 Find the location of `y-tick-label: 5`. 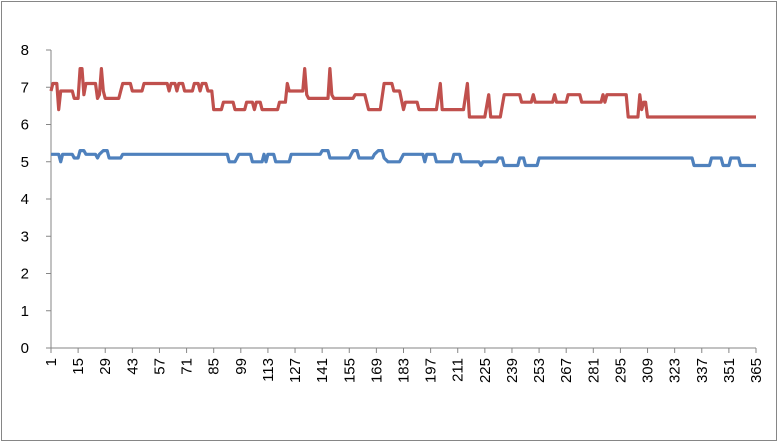

y-tick-label: 5 is located at coordinates (25, 162).